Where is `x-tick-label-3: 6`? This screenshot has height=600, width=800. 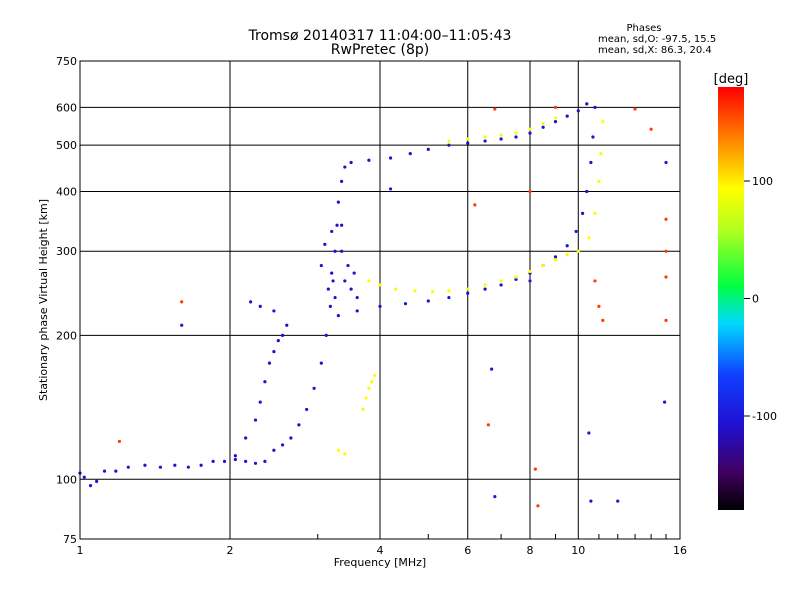
x-tick-label-3: 6 is located at coordinates (467, 550).